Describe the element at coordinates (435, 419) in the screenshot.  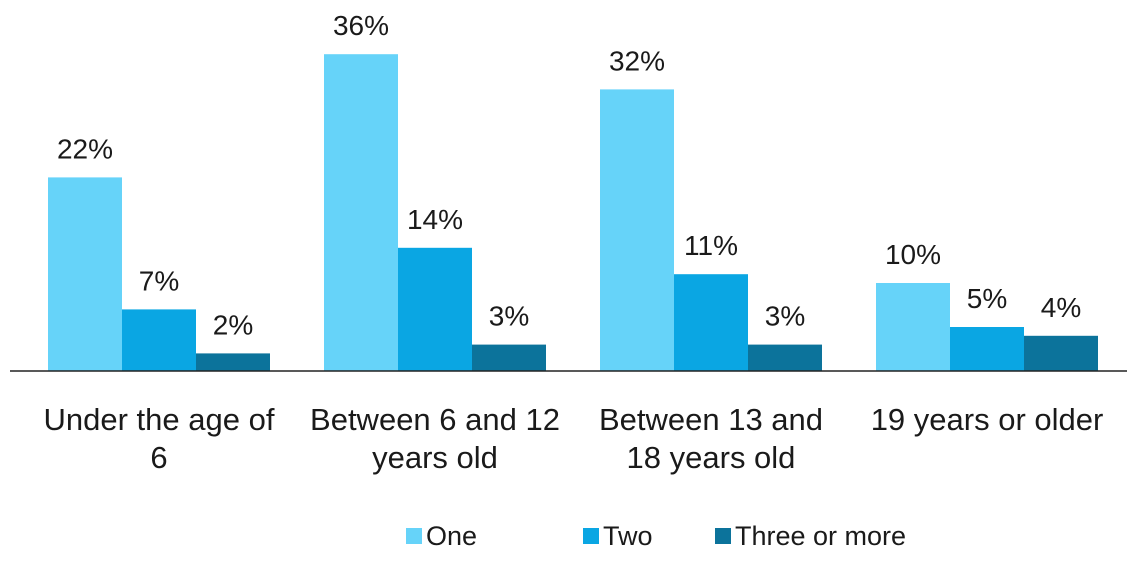
I see `category-label-line: Between 6 and 12` at that location.